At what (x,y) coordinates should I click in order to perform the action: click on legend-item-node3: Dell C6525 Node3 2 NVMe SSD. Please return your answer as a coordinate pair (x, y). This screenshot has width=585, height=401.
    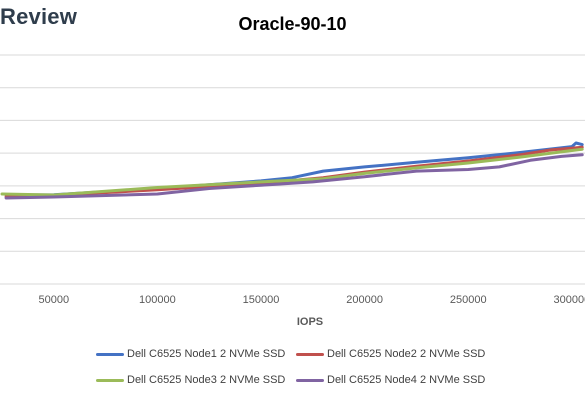
    Looking at the image, I should click on (190, 380).